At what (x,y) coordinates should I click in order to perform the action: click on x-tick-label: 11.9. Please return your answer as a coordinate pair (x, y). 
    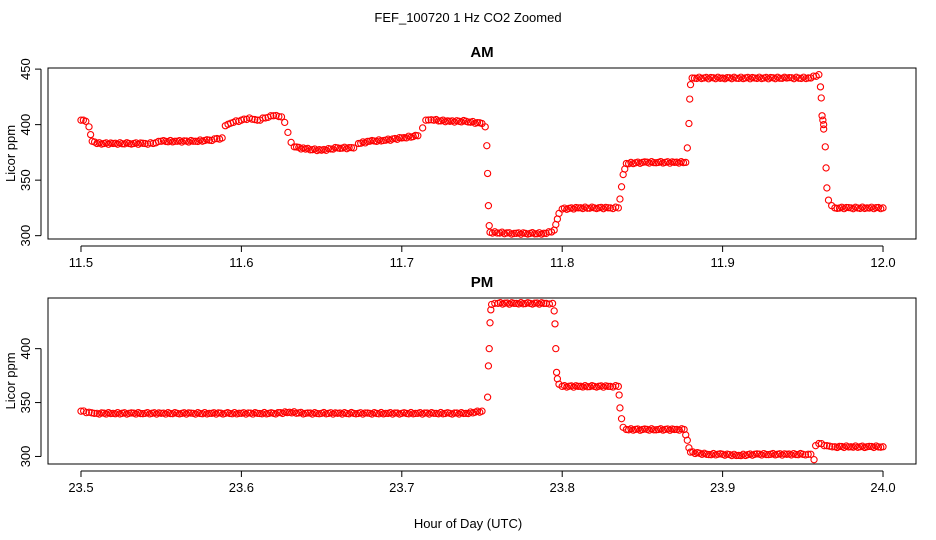
    Looking at the image, I should click on (722, 262).